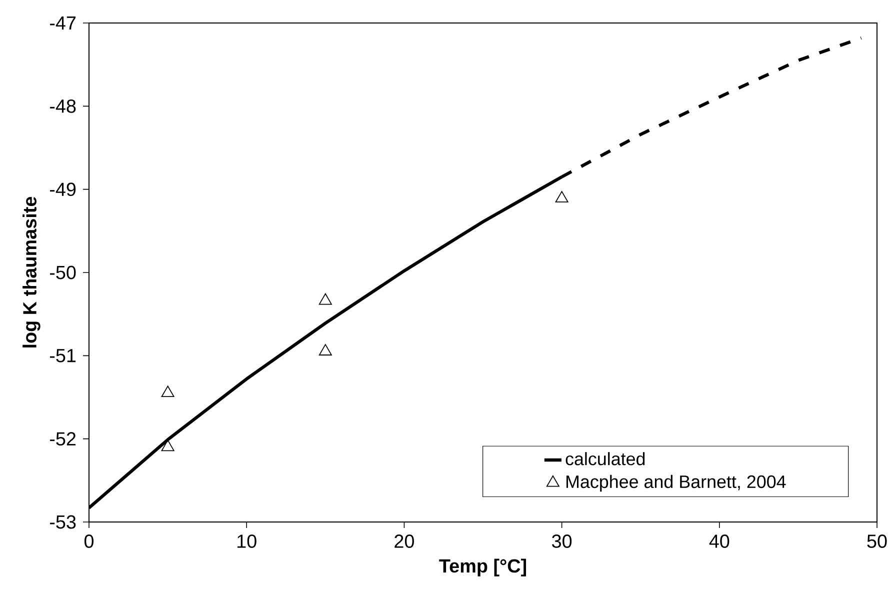 This screenshot has width=890, height=601. What do you see at coordinates (31, 272) in the screenshot?
I see `y-axis-title: log K thaumasite` at bounding box center [31, 272].